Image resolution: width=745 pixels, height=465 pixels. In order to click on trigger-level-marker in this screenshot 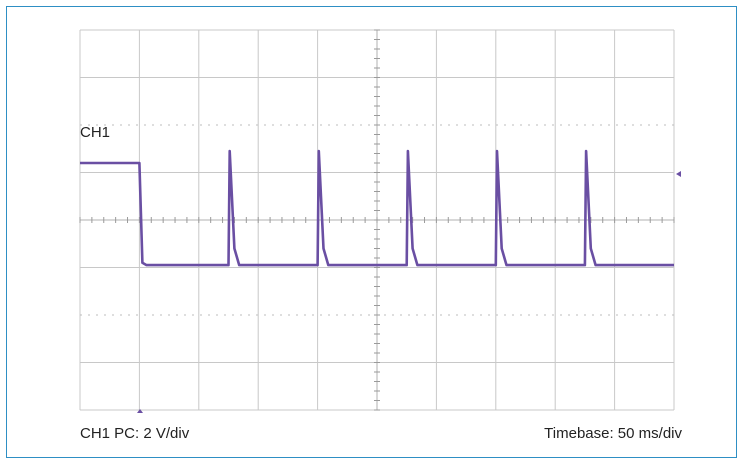, I will do `click(678, 174)`.